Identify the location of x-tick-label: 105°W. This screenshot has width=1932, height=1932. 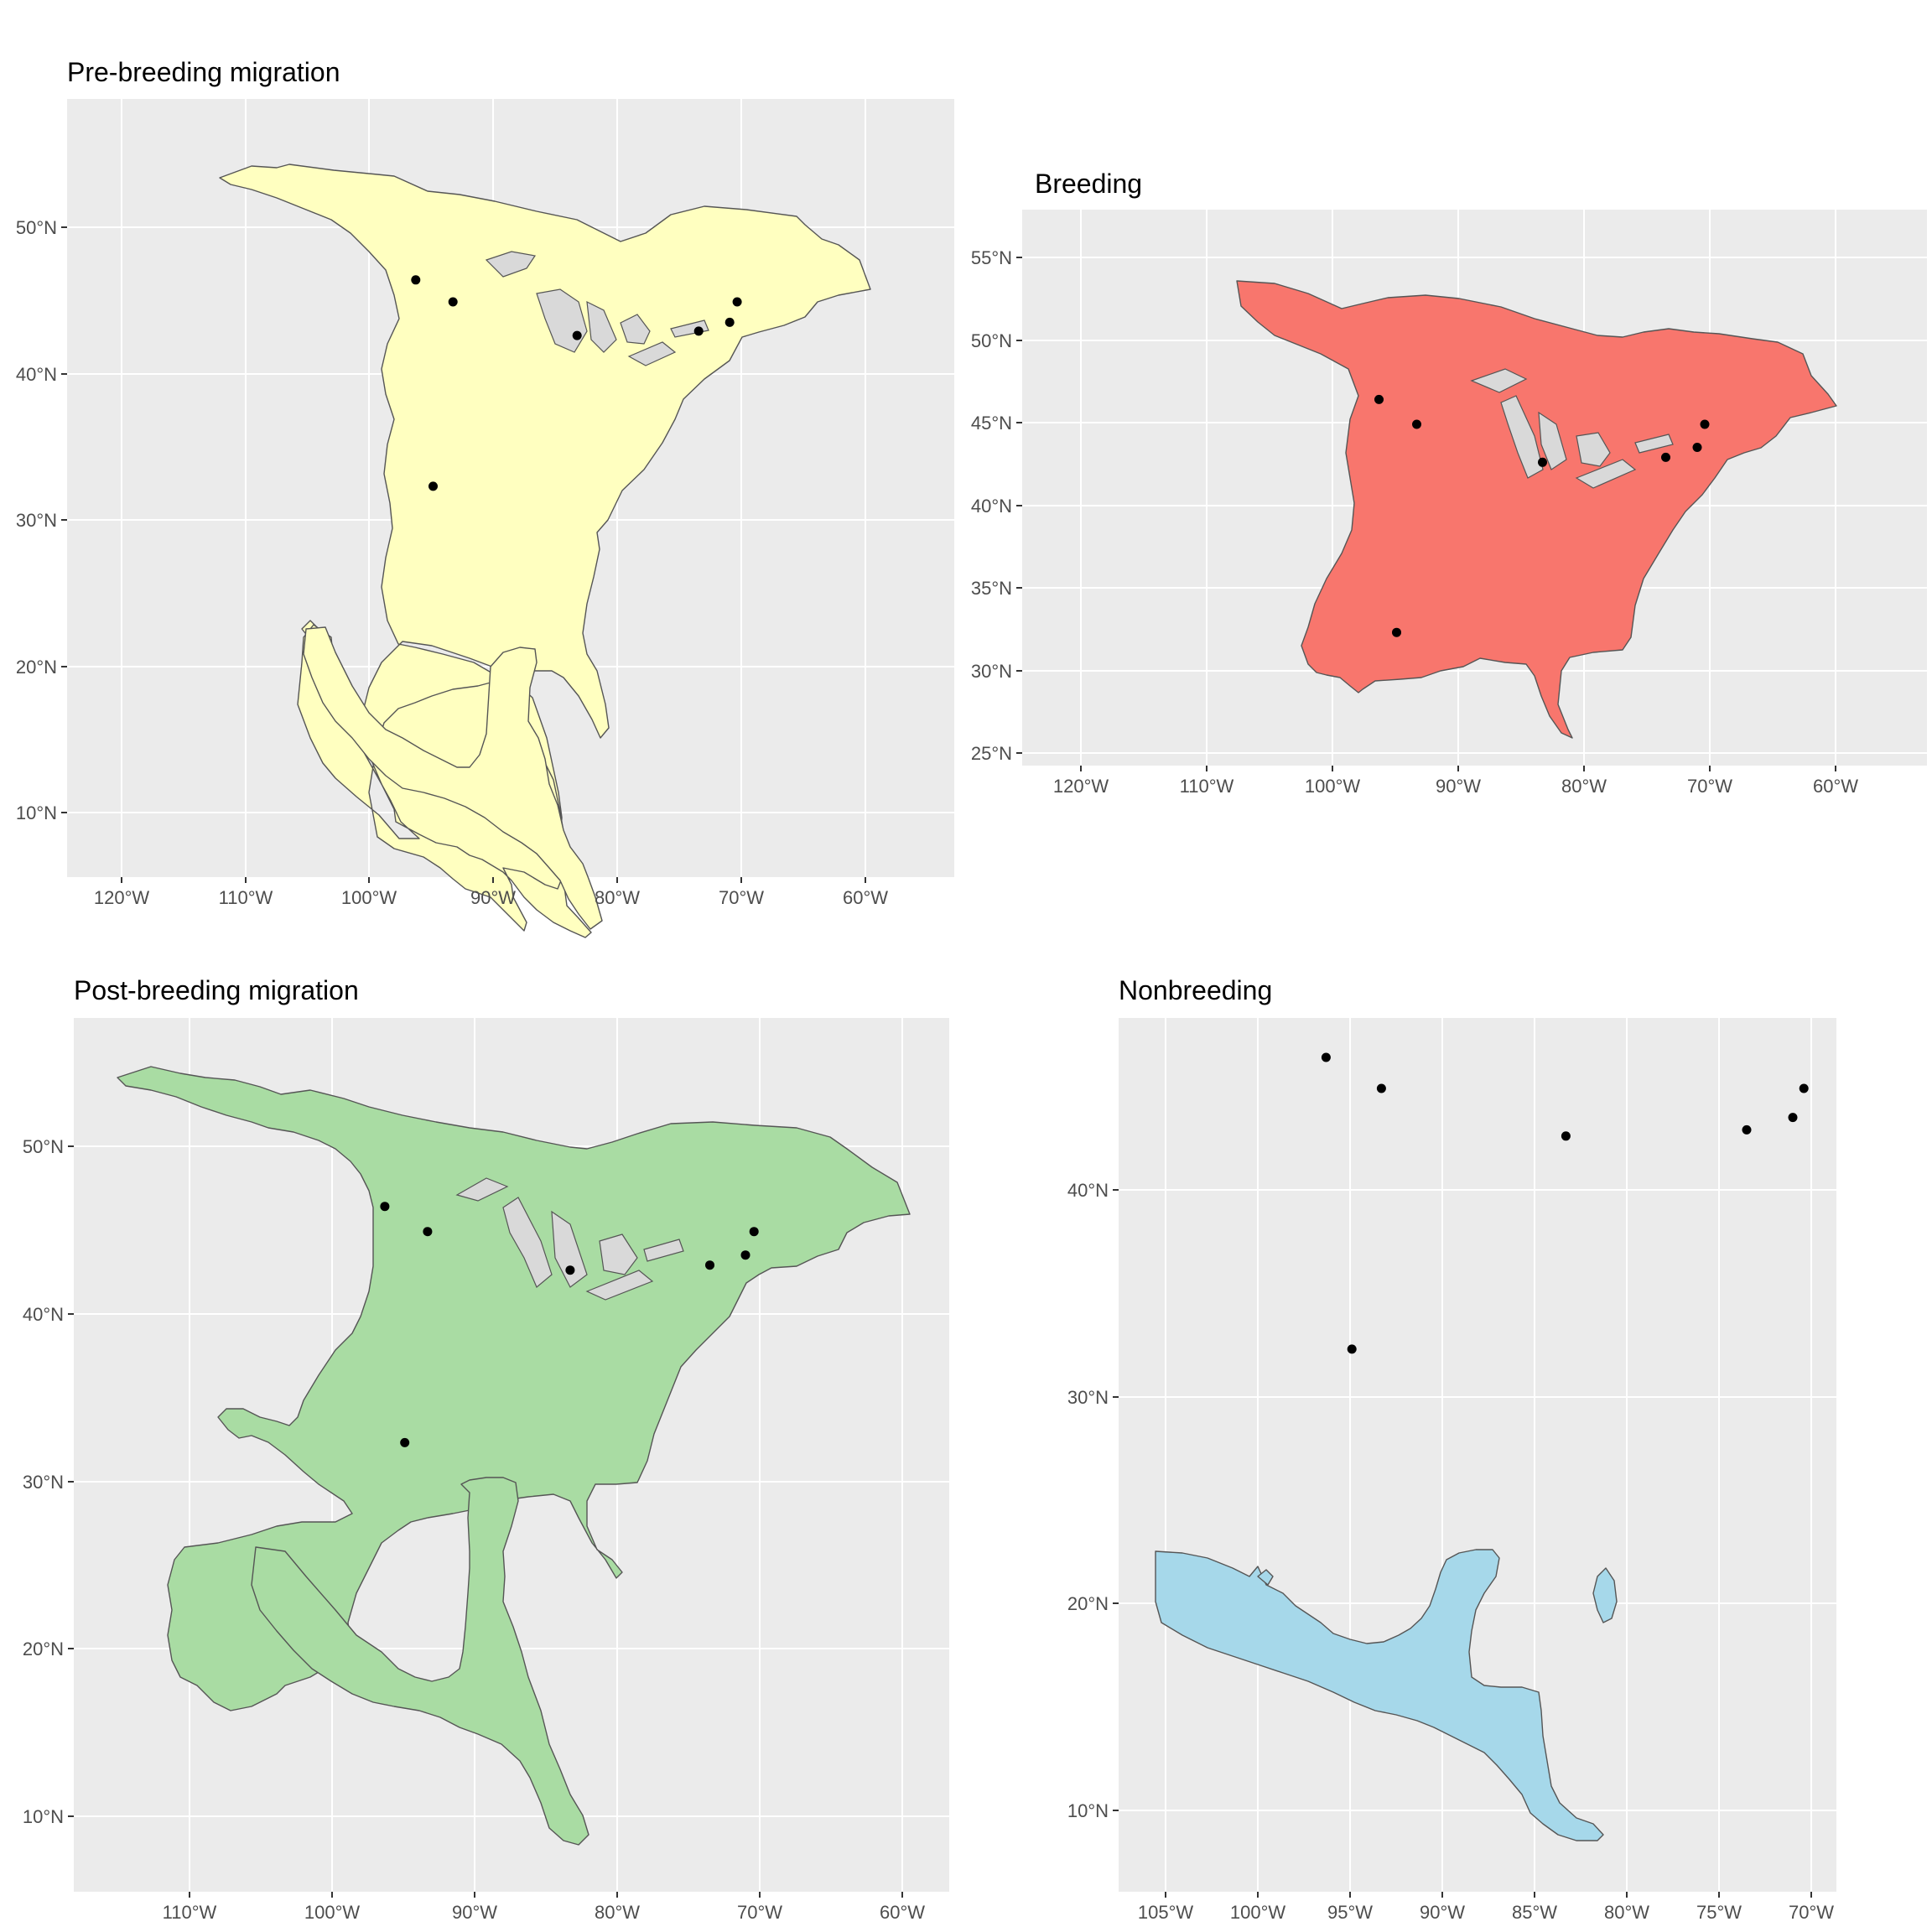
(1166, 1912).